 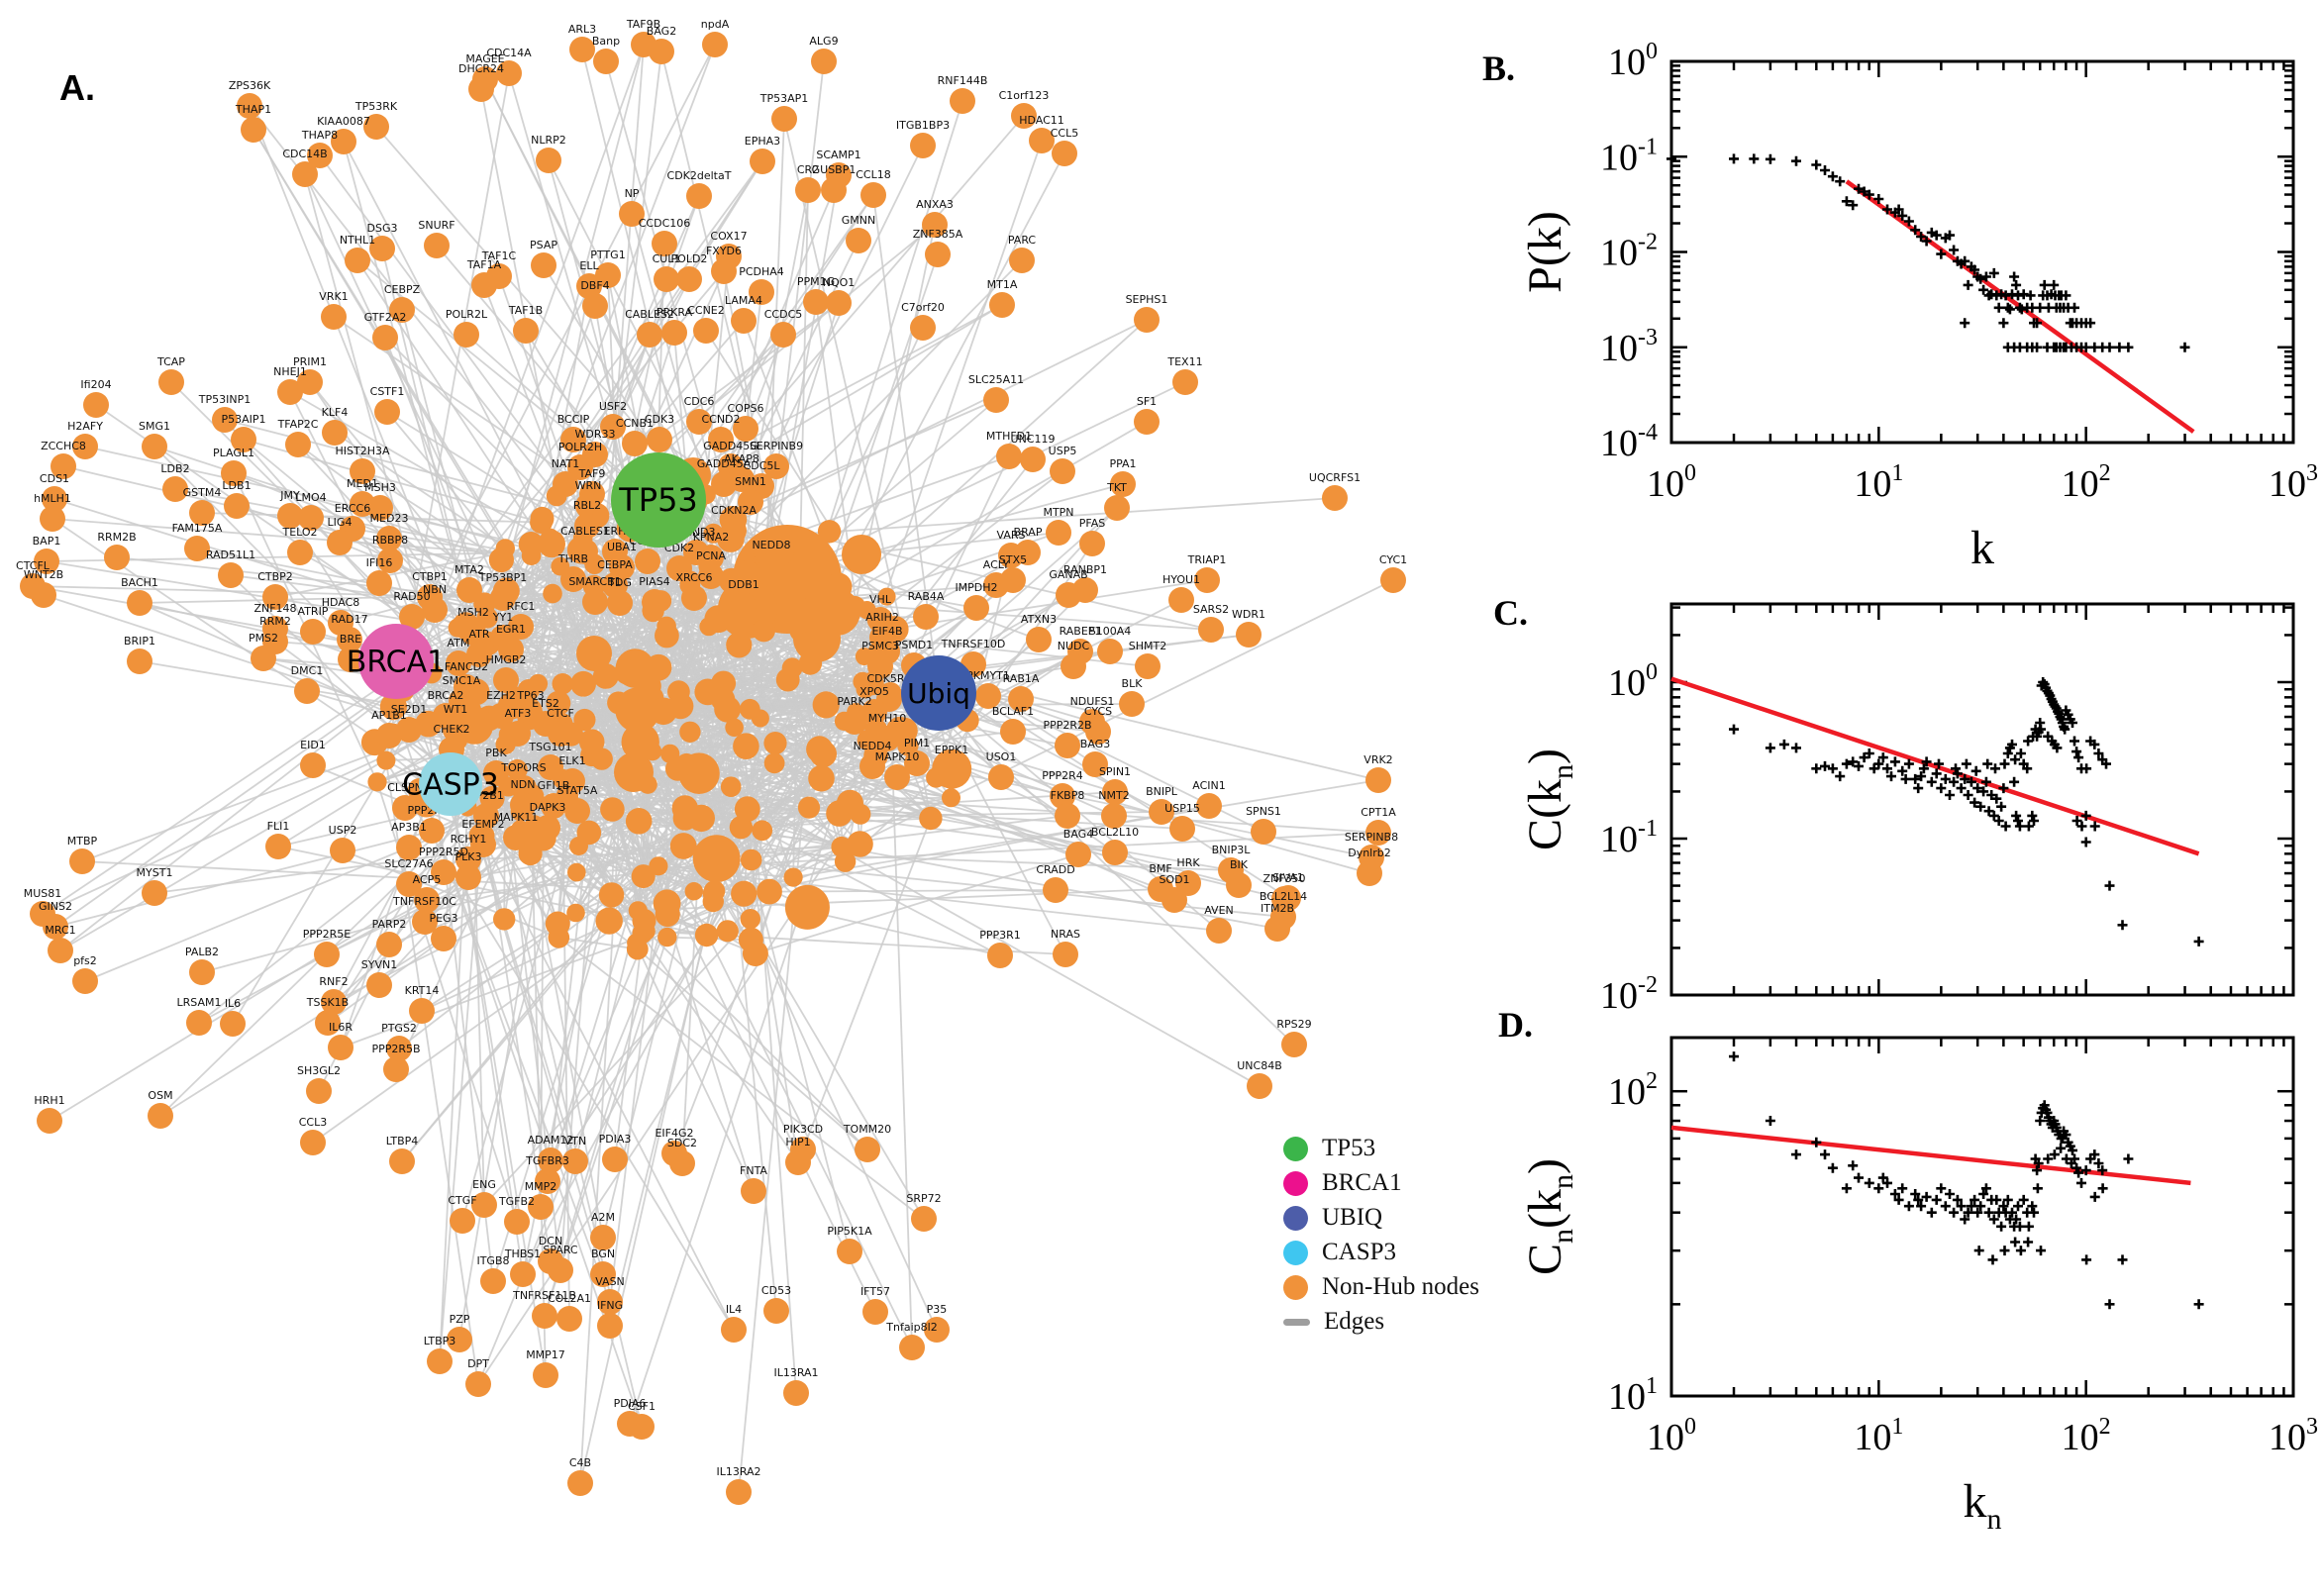 What do you see at coordinates (730, 446) in the screenshot?
I see `network-node-label: GADD45G` at bounding box center [730, 446].